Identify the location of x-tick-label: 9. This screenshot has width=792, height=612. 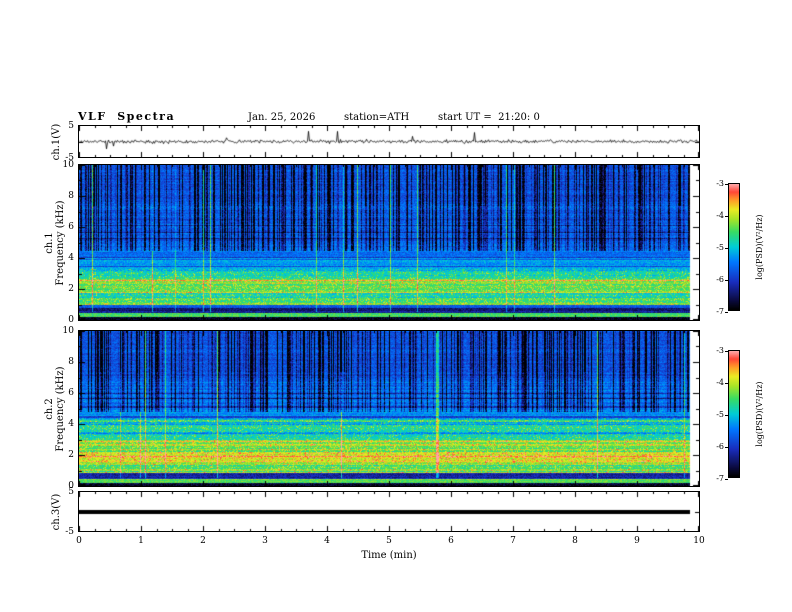
(637, 541).